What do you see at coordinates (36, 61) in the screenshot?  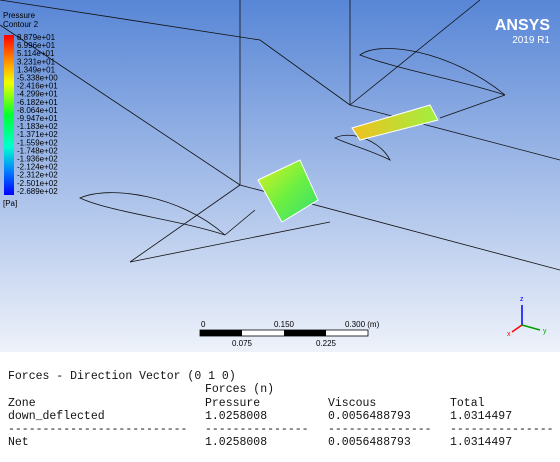 I see `legend-label: 3.231e+01` at bounding box center [36, 61].